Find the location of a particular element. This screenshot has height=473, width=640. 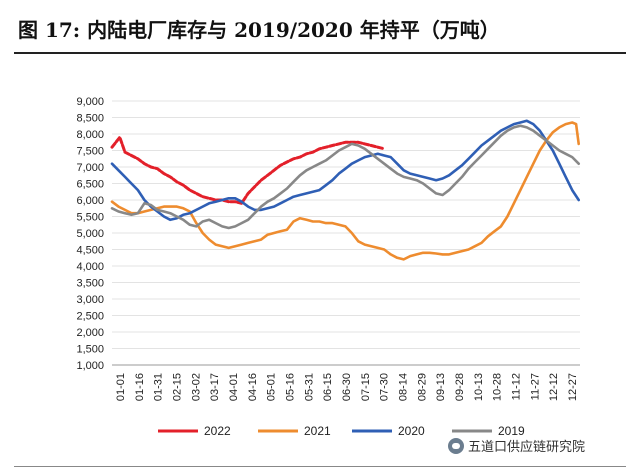

x-tick-label: 04-16 is located at coordinates (253, 387).